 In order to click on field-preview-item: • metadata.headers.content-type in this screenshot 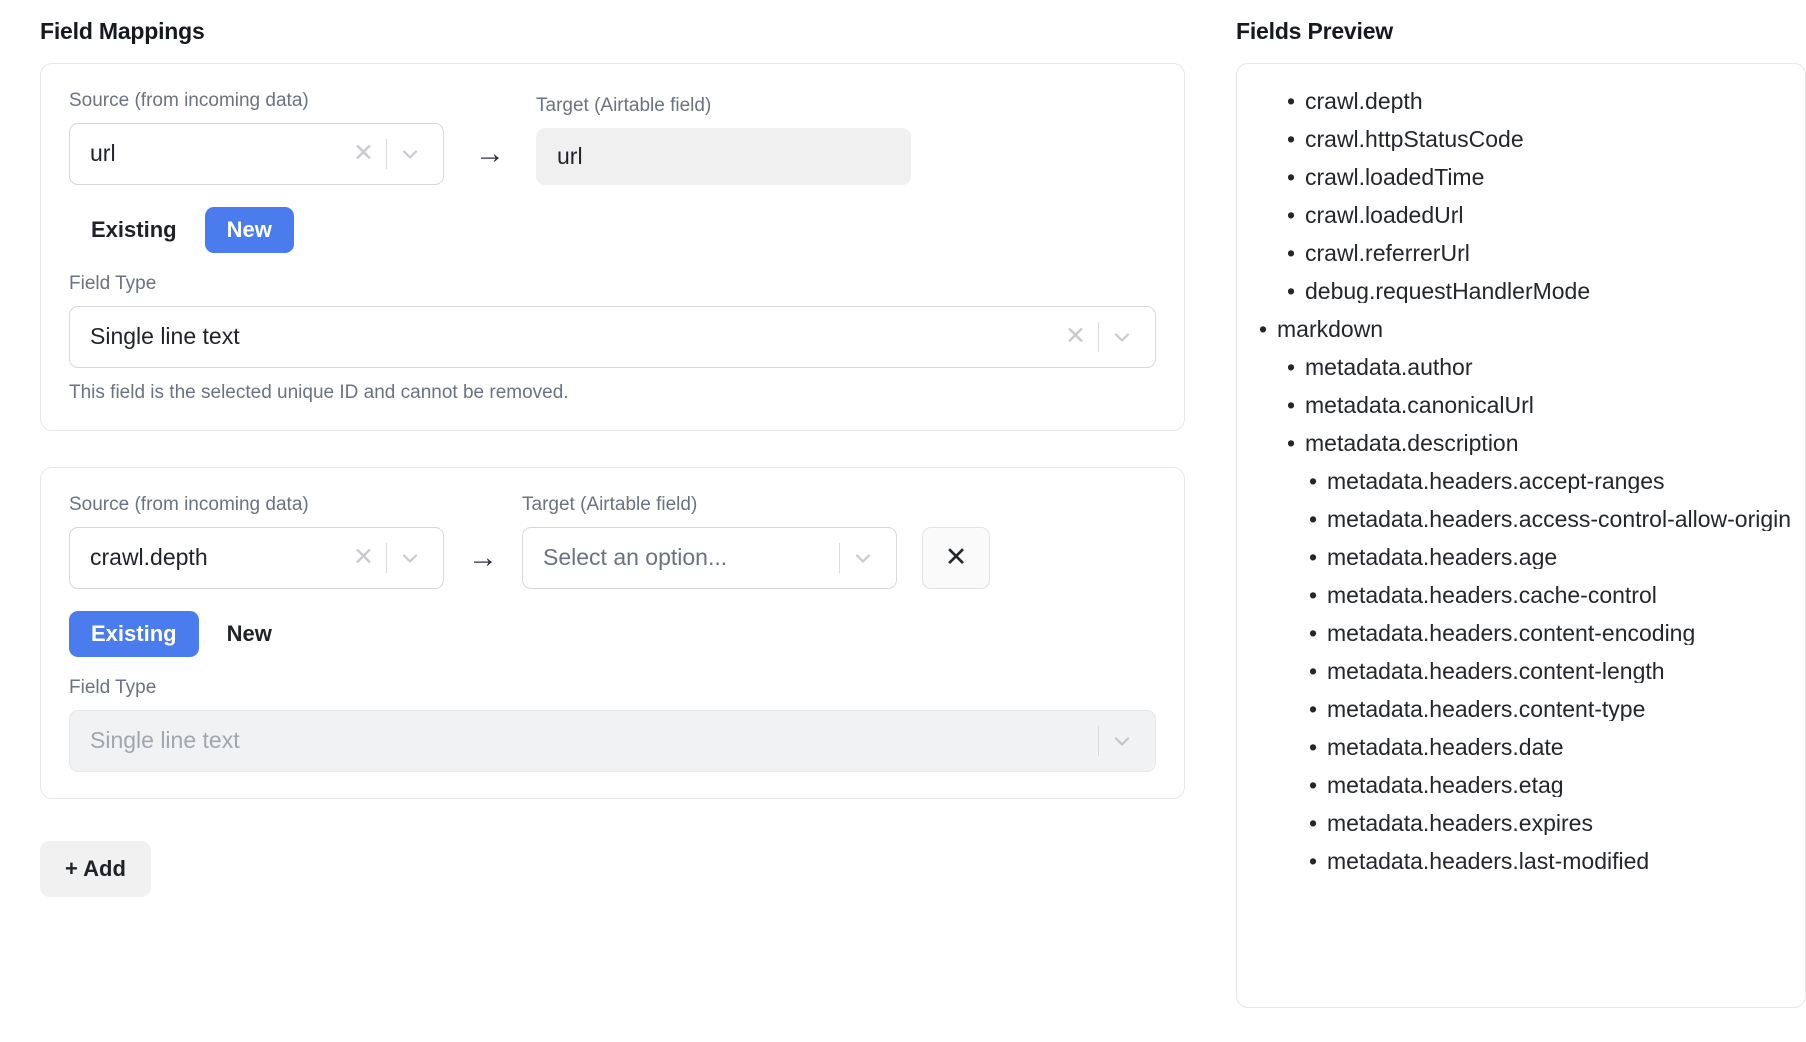, I will do `click(1521, 709)`.